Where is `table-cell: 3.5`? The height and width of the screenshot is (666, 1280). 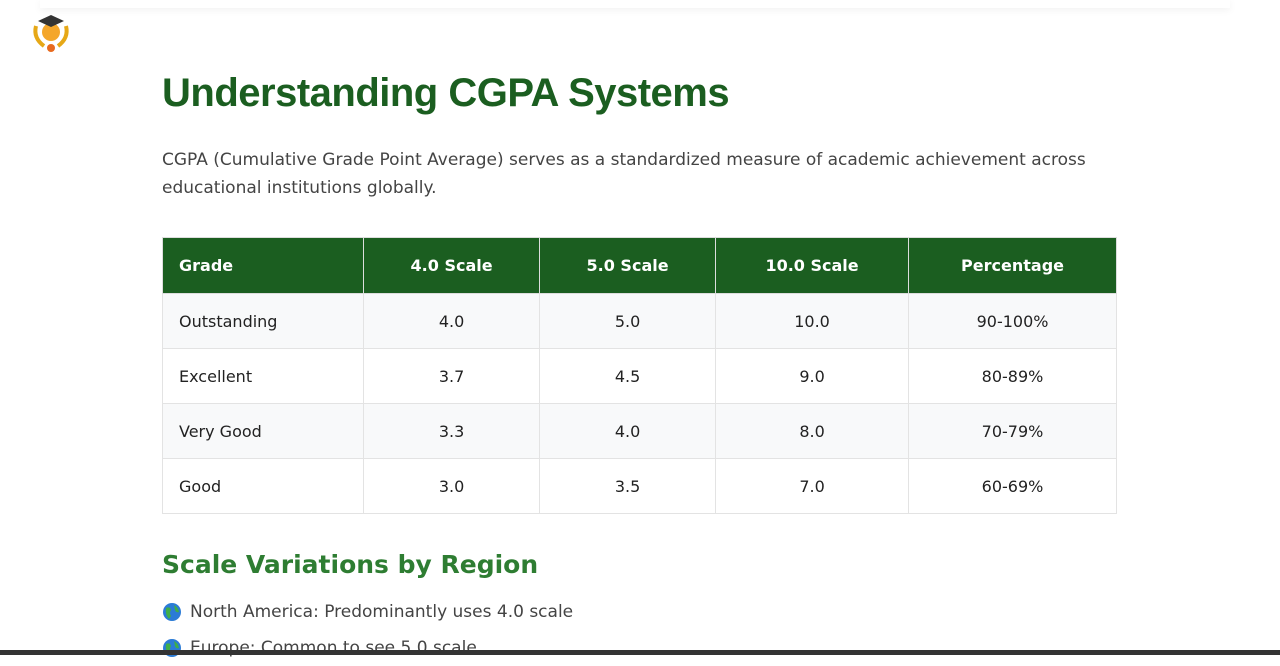
table-cell: 3.5 is located at coordinates (628, 486).